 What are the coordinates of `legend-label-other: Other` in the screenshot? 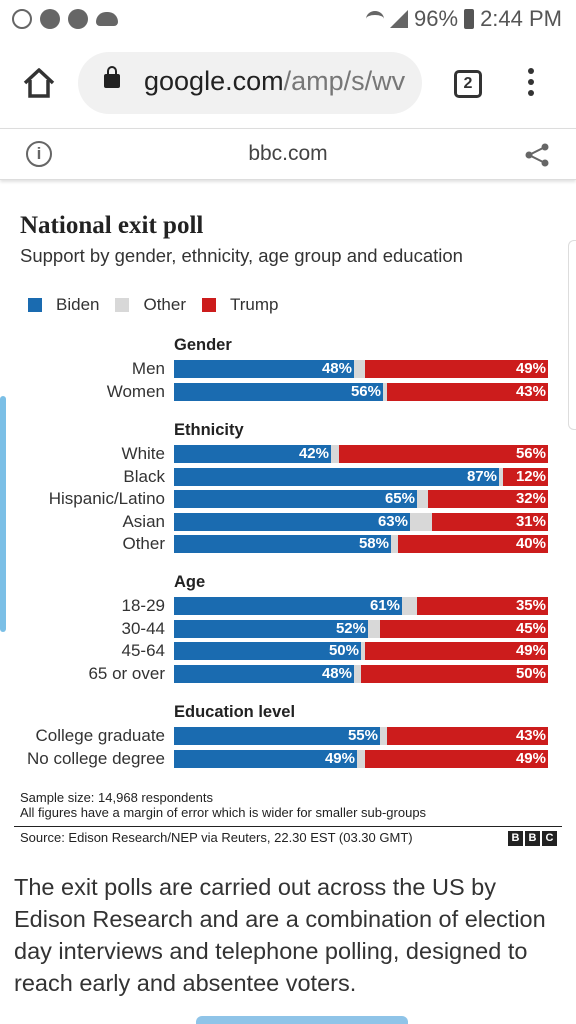 It's located at (165, 304).